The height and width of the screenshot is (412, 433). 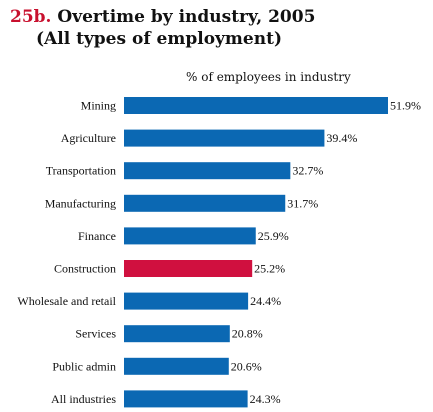 I want to click on value-label-finance: 25.9%, so click(x=273, y=236).